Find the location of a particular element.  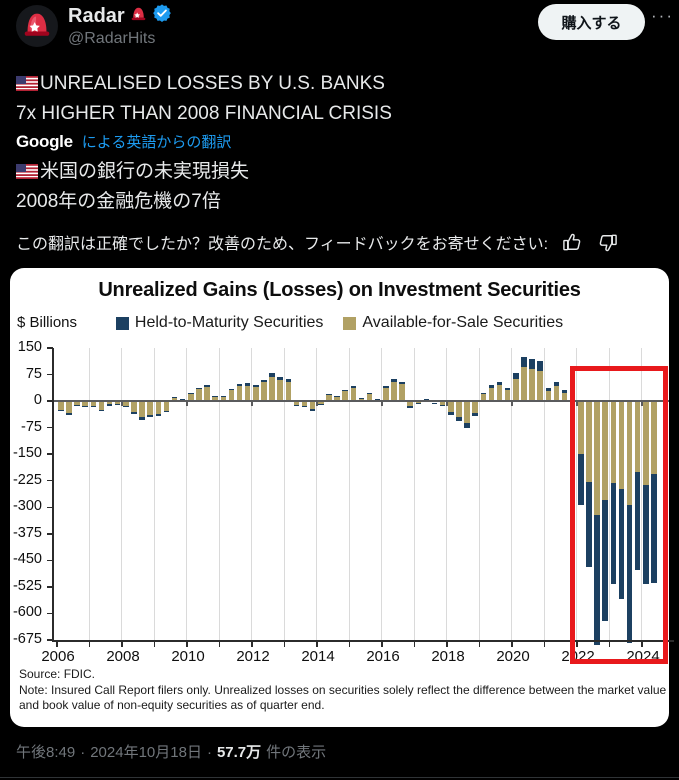

views-count: 57.7万 is located at coordinates (239, 752).